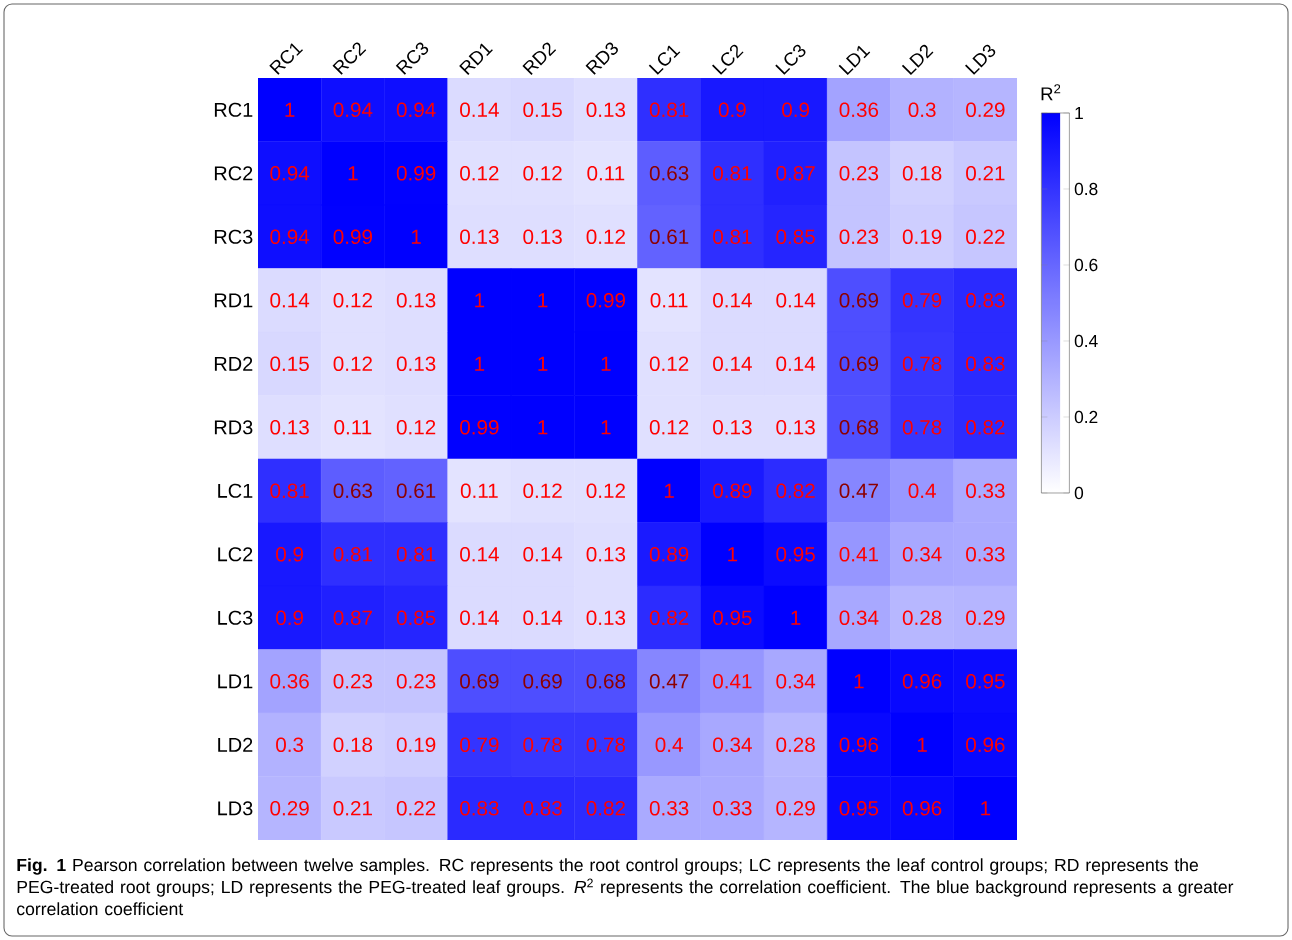 Image resolution: width=1292 pixels, height=940 pixels. I want to click on x-tick-label: LD1, so click(854, 60).